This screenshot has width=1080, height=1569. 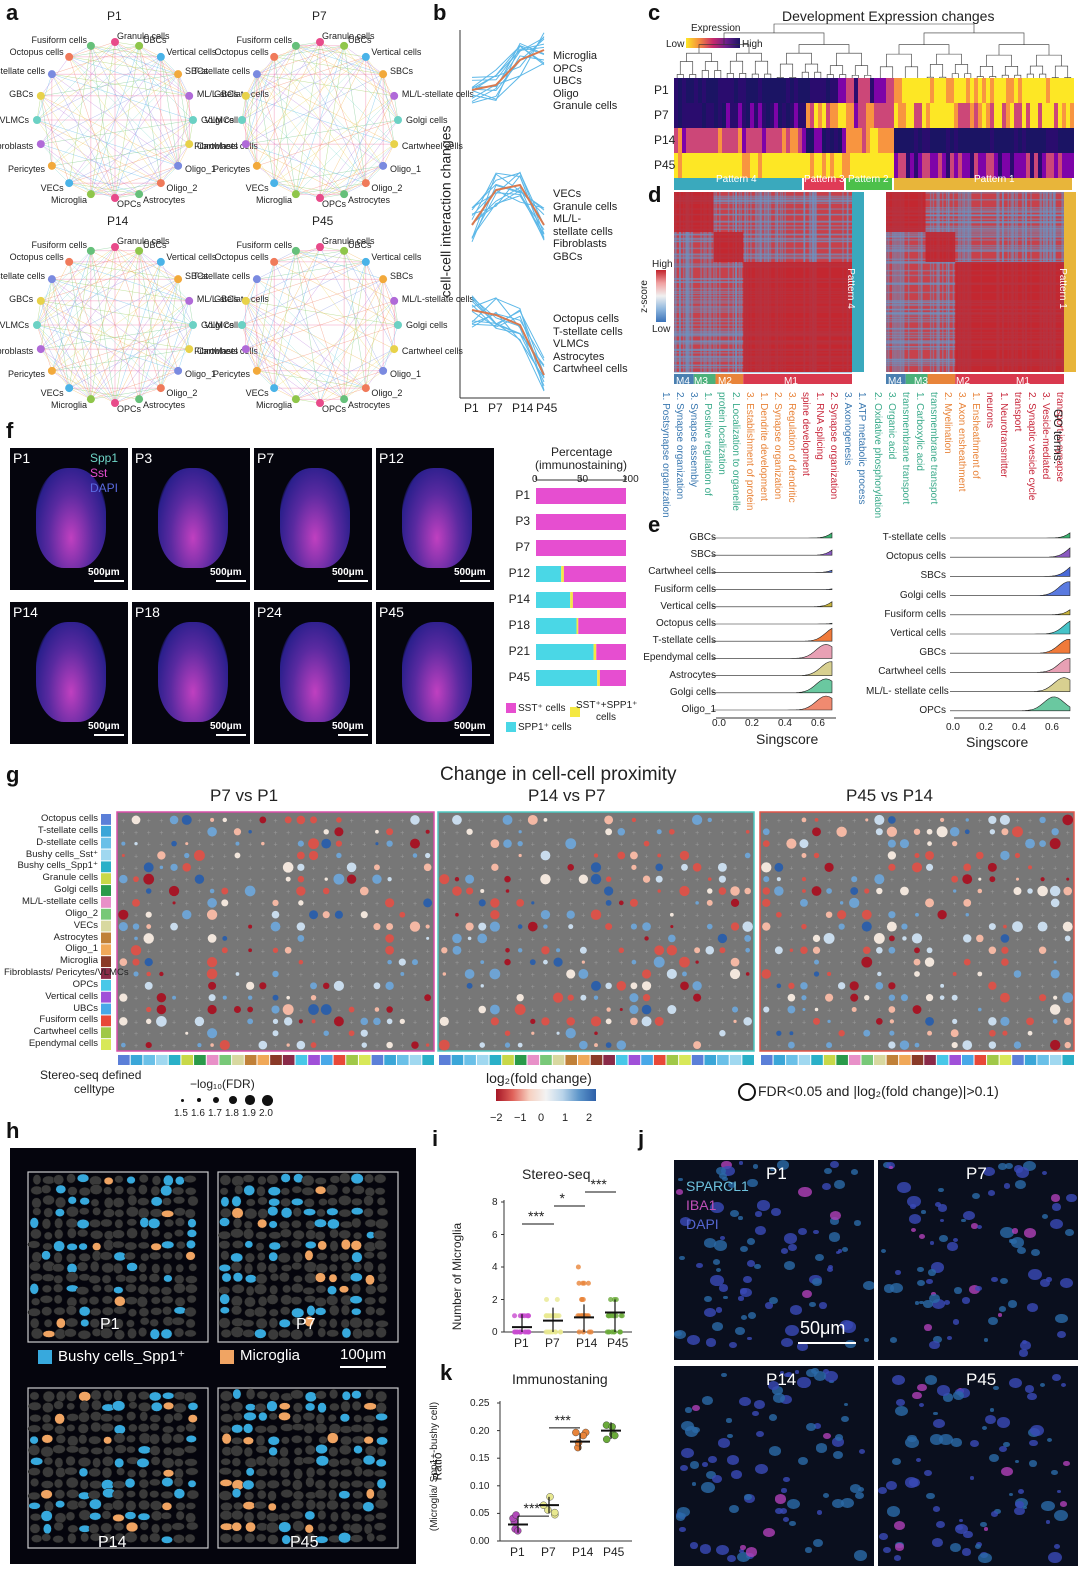 I want to click on mean-trend-line, so click(x=508, y=70).